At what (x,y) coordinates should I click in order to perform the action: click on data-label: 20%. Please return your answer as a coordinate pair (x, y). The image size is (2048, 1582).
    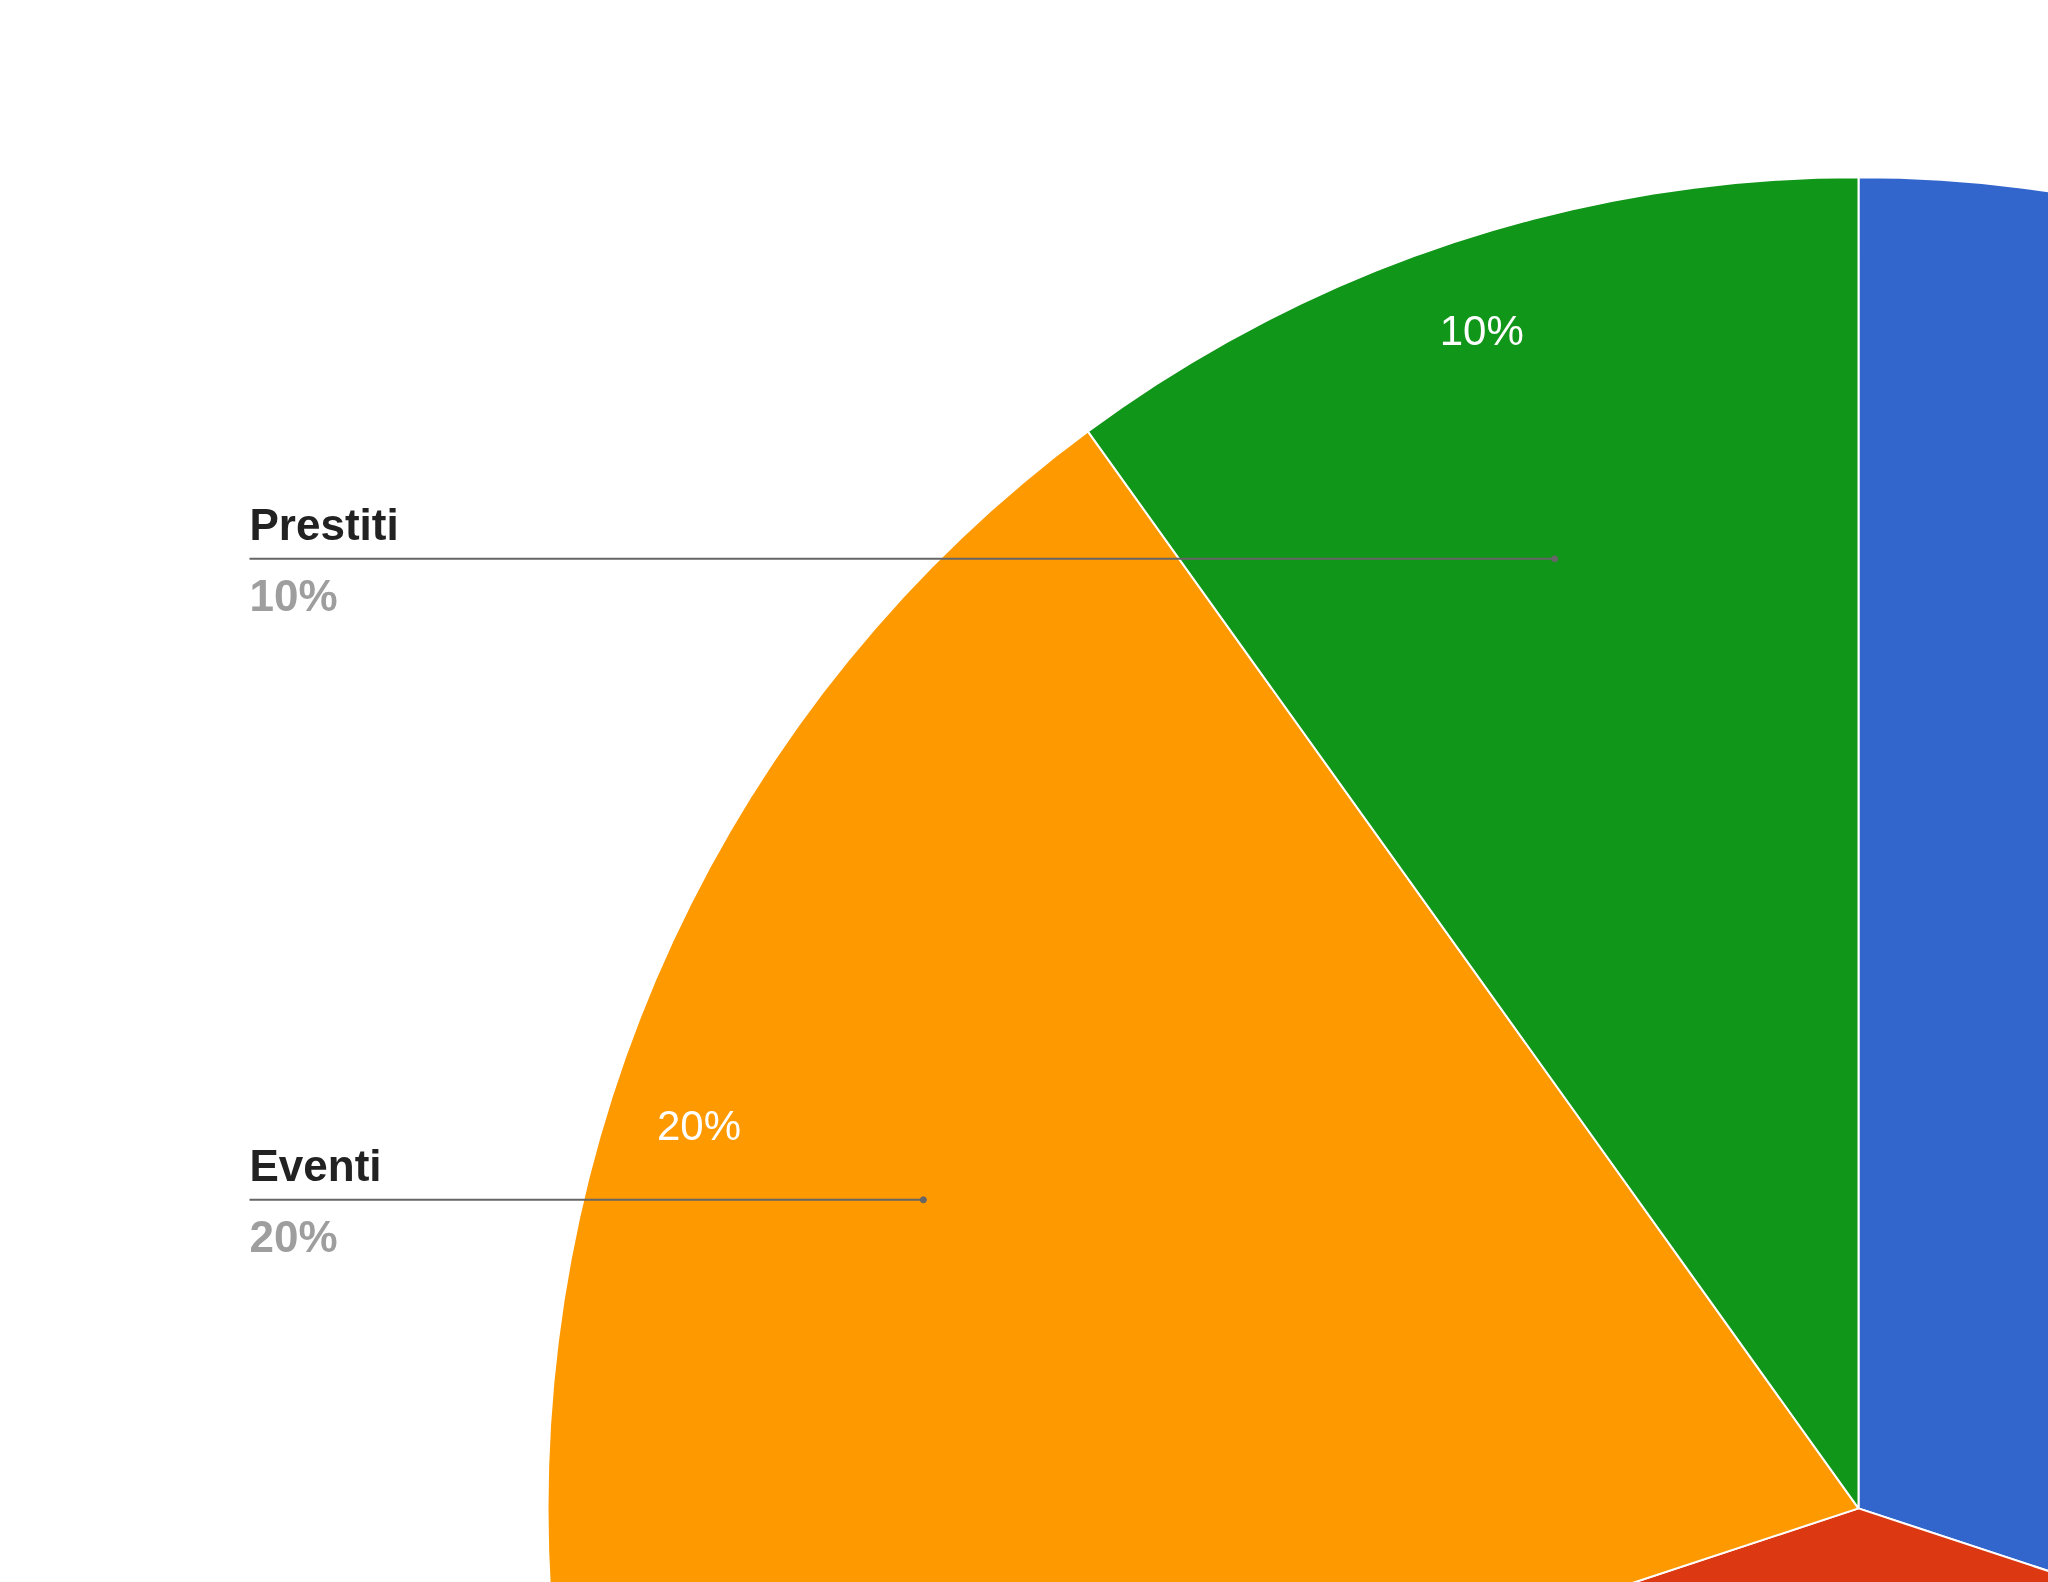
    Looking at the image, I should click on (698, 1126).